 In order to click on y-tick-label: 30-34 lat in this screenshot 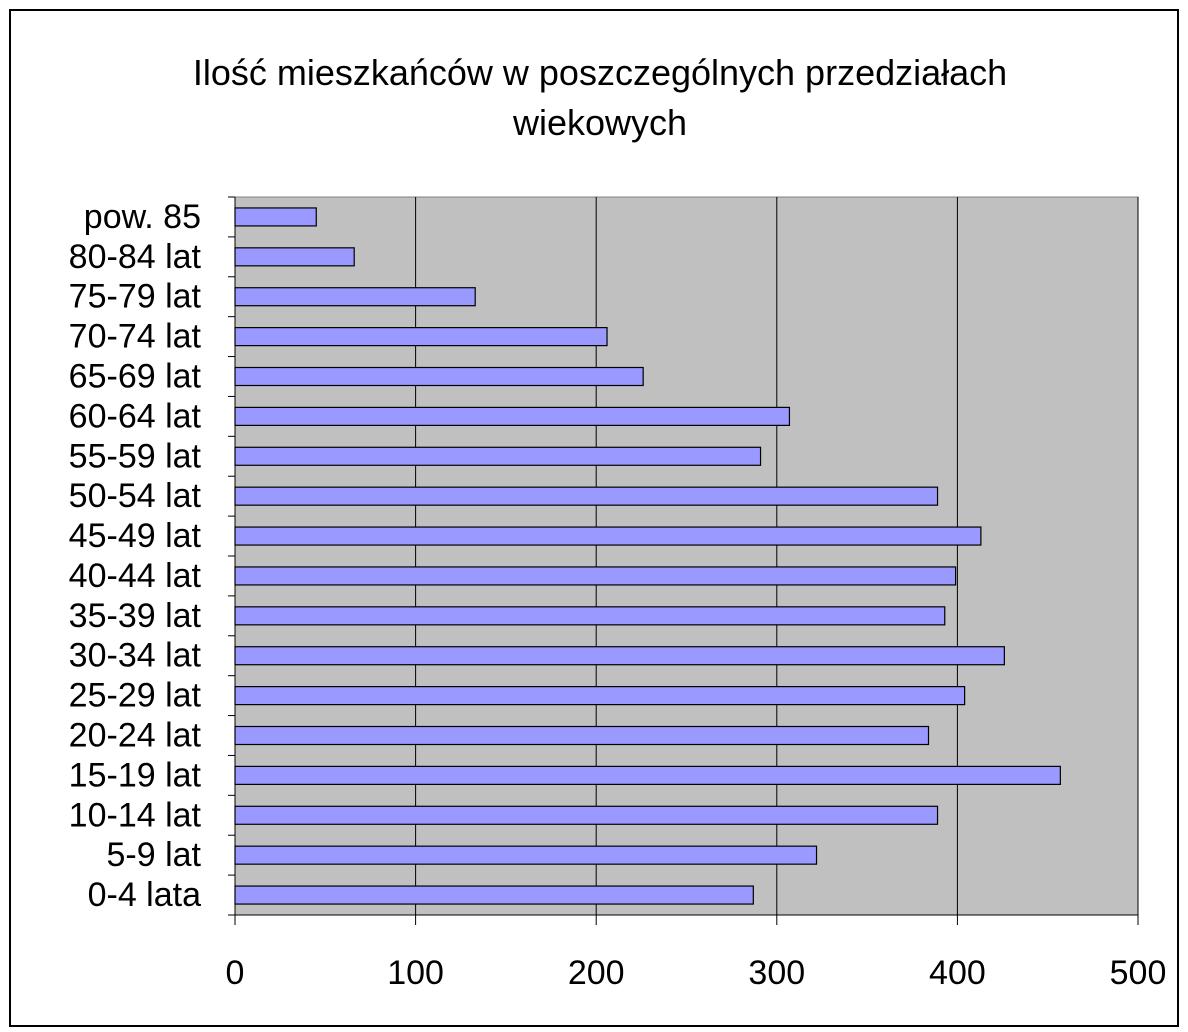, I will do `click(135, 656)`.